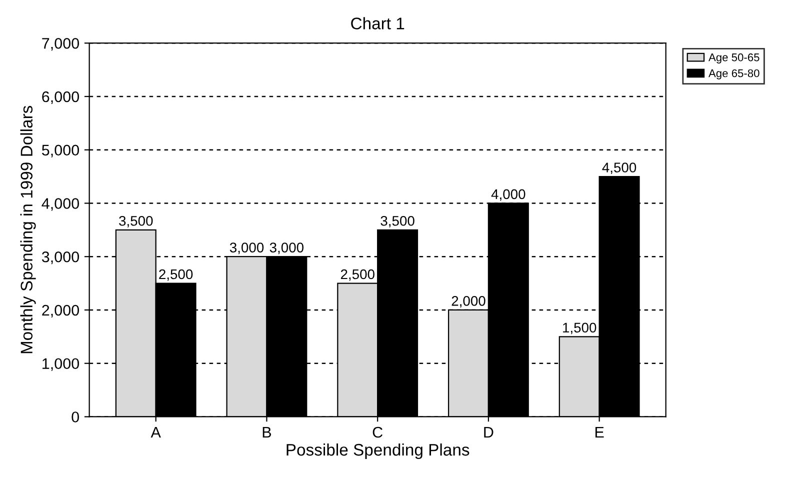 The image size is (812, 479). I want to click on x-tick-label: C, so click(377, 432).